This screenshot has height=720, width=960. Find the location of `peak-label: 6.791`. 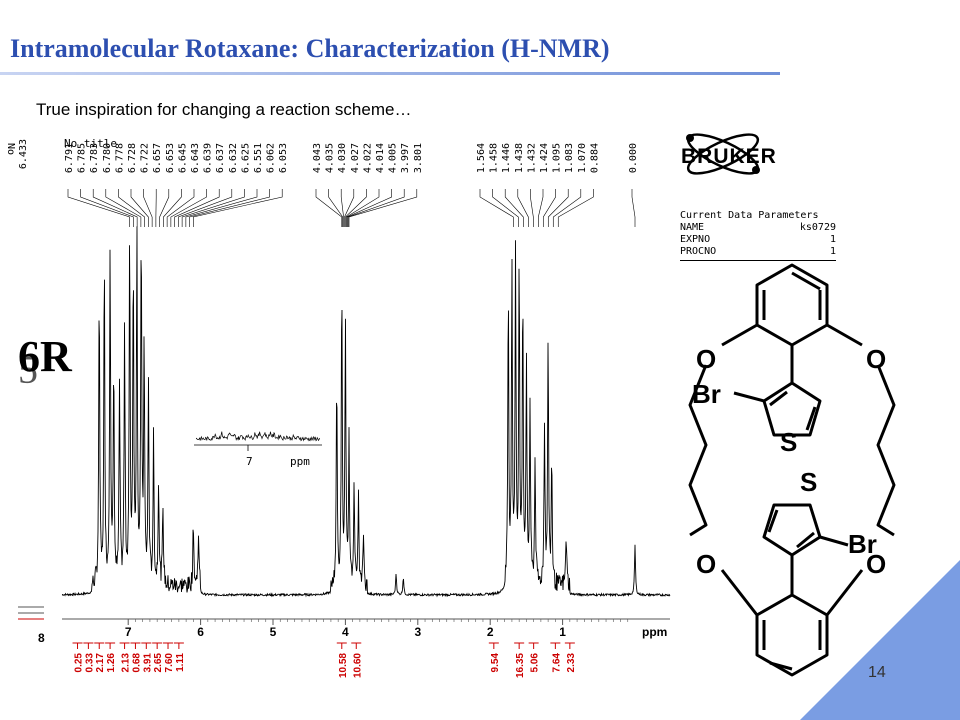

peak-label: 6.791 is located at coordinates (69, 158).